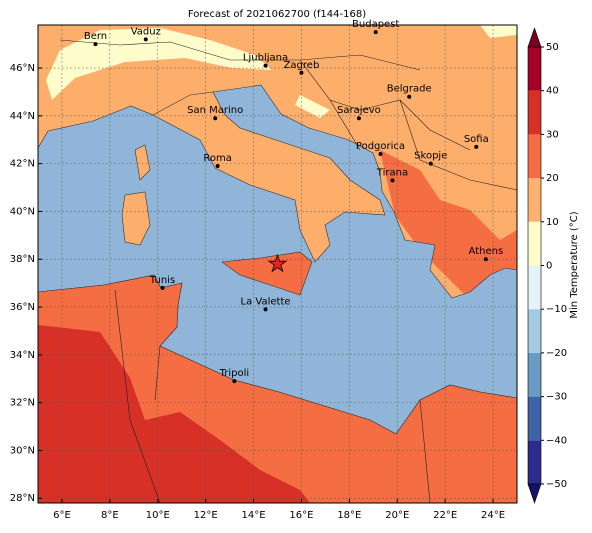 The width and height of the screenshot is (592, 533). Describe the element at coordinates (552, 222) in the screenshot. I see `colorbar-tick-label: 10` at that location.